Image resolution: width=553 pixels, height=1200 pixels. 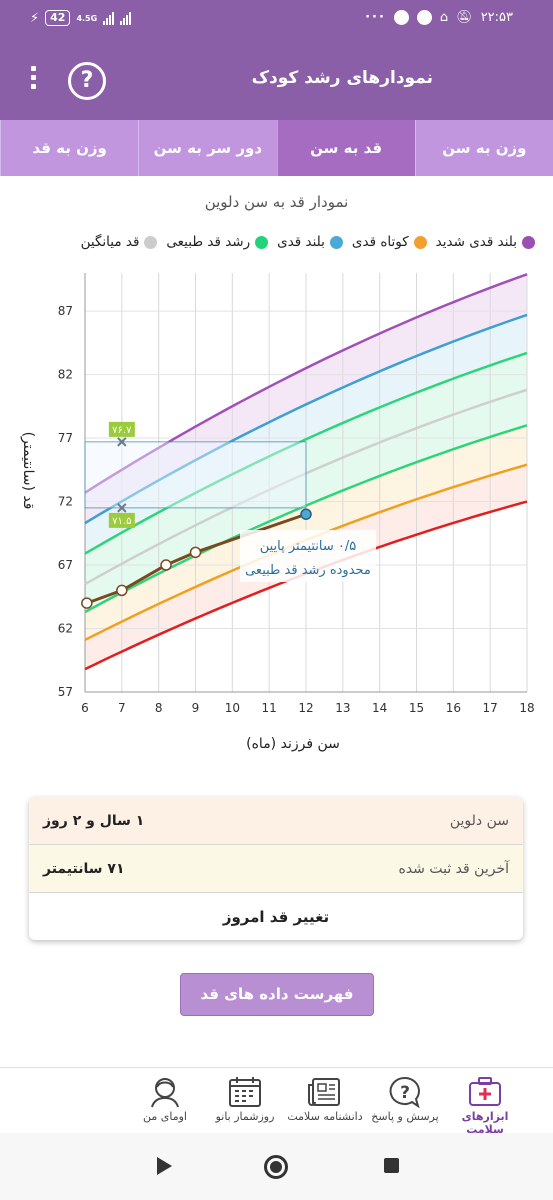 I want to click on nav-label: دانشنامه سلامت, so click(x=325, y=1116).